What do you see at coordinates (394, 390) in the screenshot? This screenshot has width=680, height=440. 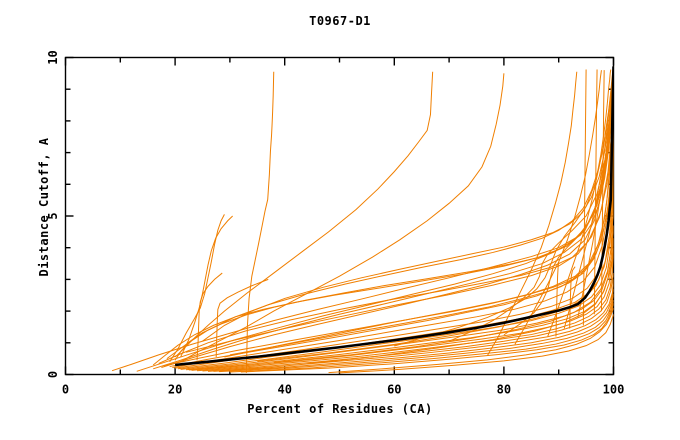 I see `x-tick-label: 60` at bounding box center [394, 390].